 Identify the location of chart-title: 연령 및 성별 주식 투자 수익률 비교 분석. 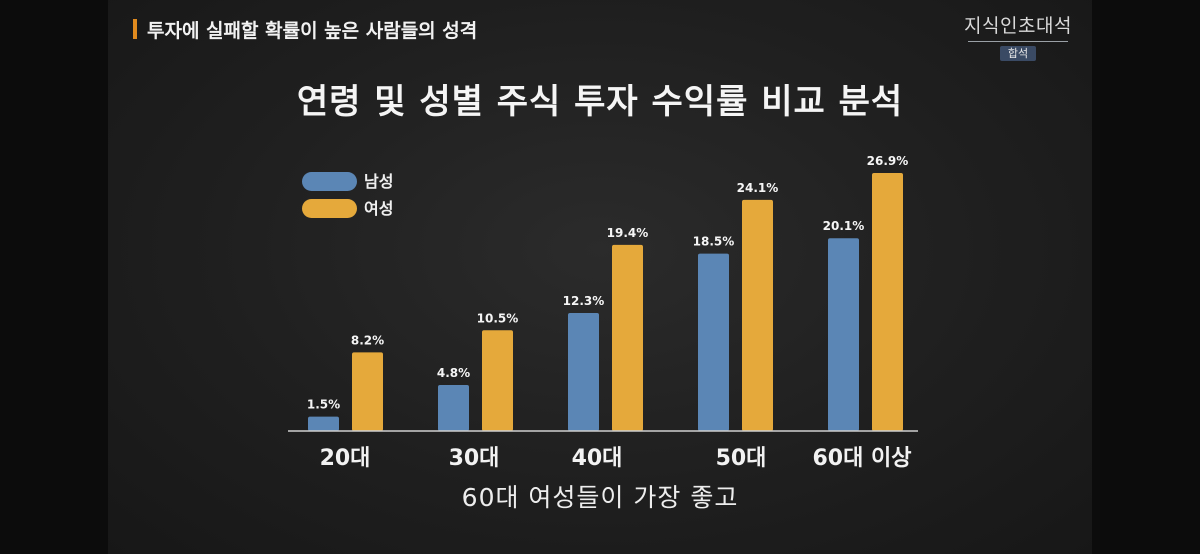
(600, 102).